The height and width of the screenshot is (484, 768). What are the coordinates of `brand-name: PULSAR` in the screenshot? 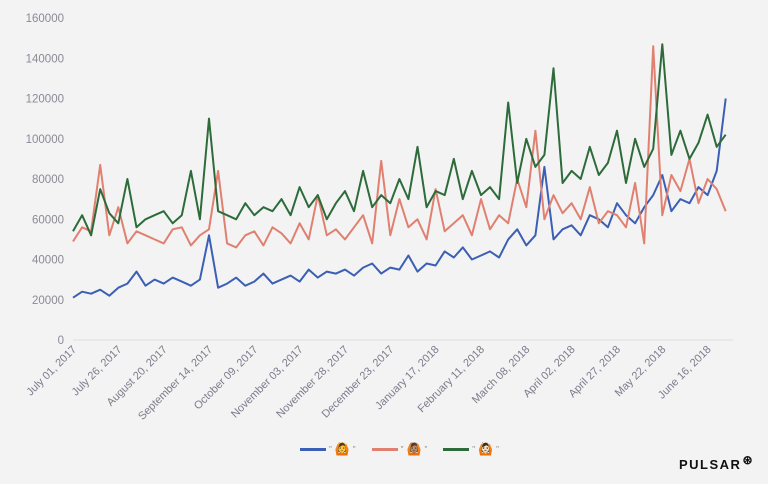 It's located at (710, 464).